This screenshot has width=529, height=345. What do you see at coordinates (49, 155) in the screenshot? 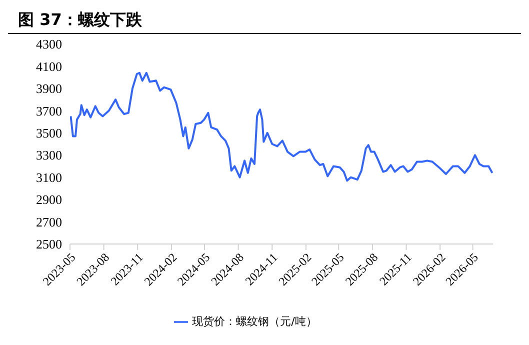
I see `y-tick-label: 3300` at bounding box center [49, 155].